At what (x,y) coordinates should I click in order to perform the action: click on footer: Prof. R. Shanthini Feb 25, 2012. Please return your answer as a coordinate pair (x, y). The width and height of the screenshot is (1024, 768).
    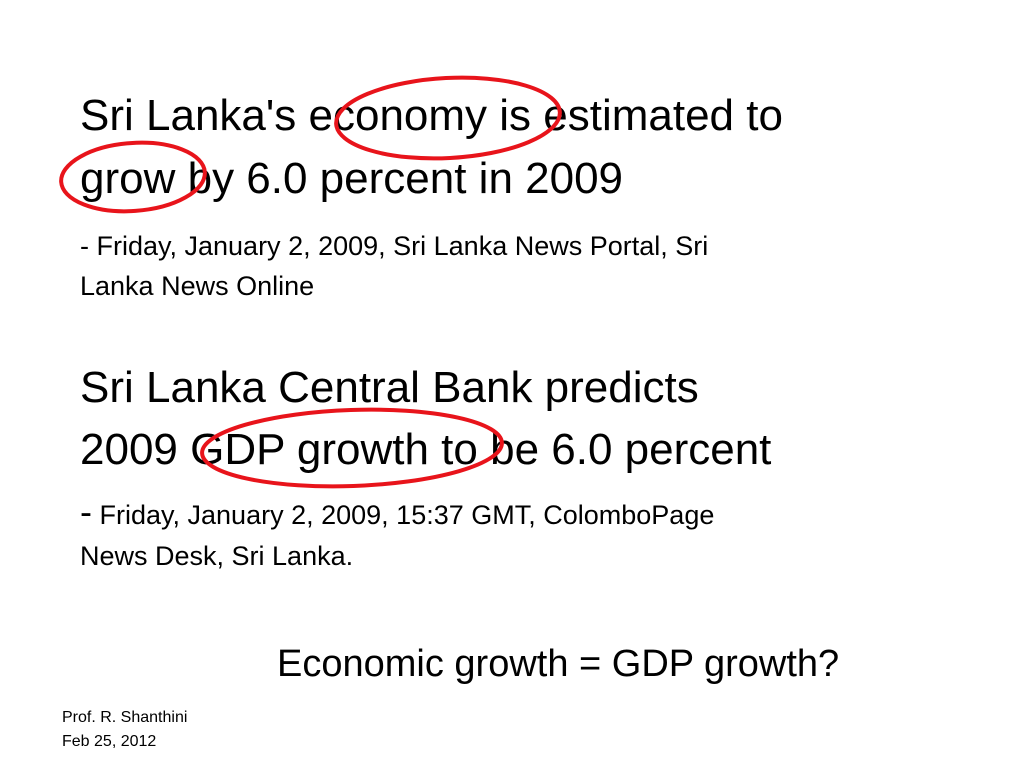
    Looking at the image, I should click on (124, 730).